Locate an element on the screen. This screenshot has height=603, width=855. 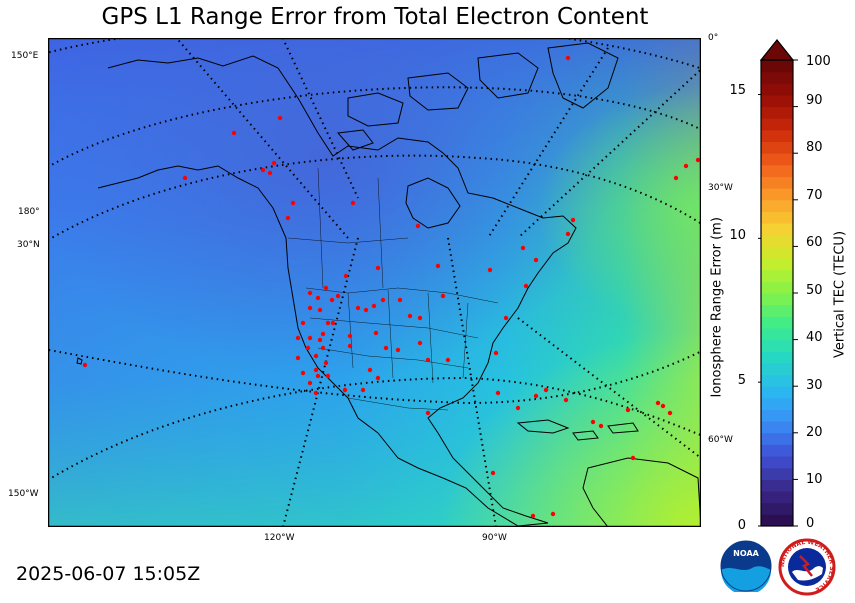
tec-tick-80: 80 is located at coordinates (814, 147).